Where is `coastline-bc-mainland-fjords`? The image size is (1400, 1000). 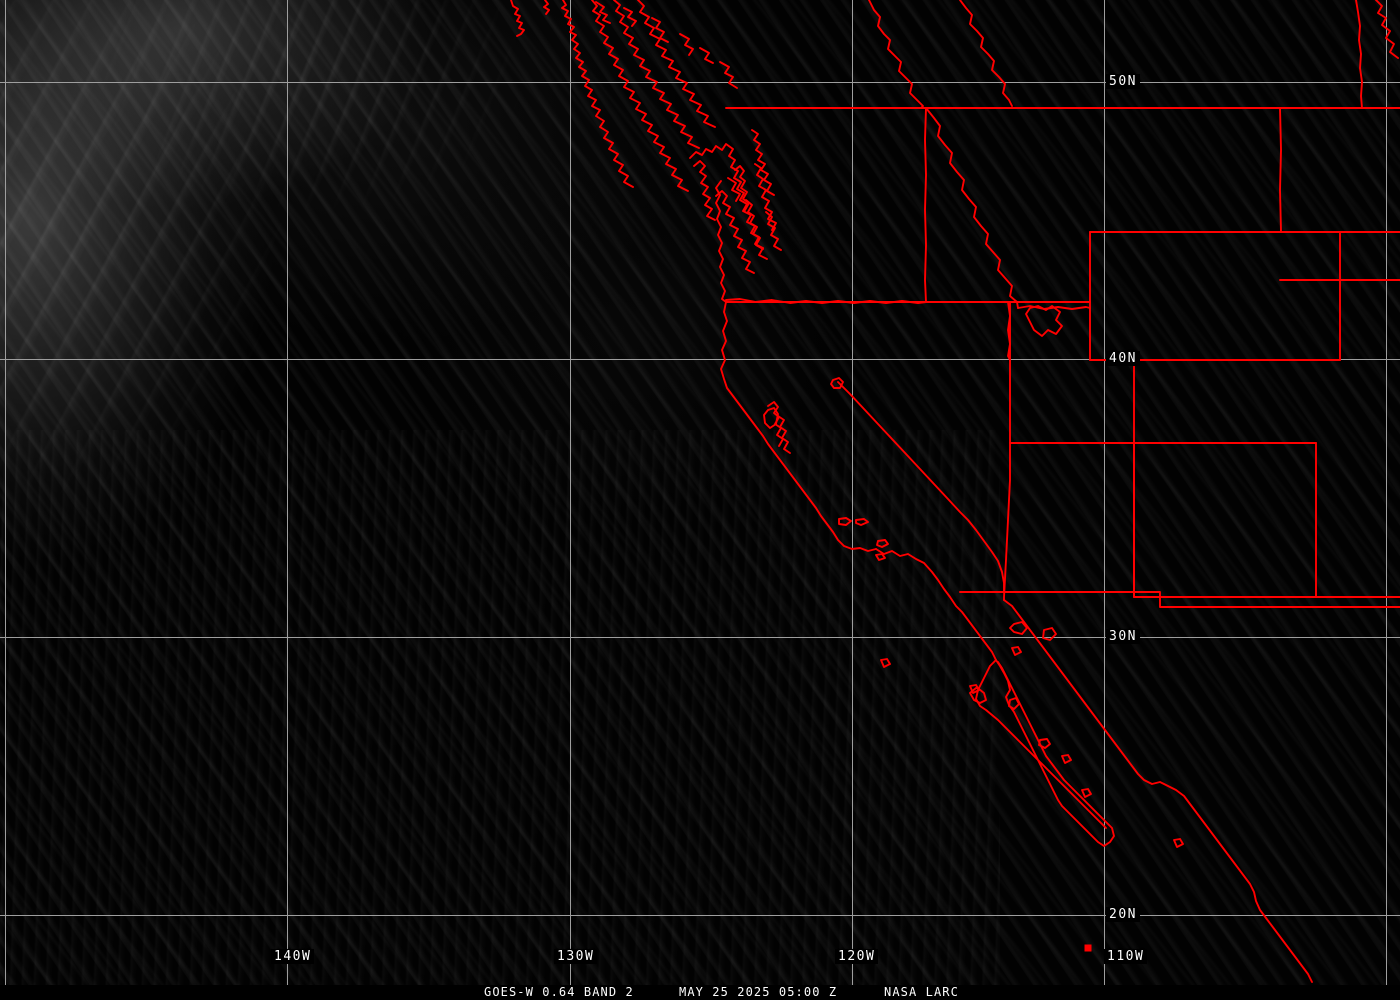
coastline-bc-mainland-fjords is located at coordinates (676, 63).